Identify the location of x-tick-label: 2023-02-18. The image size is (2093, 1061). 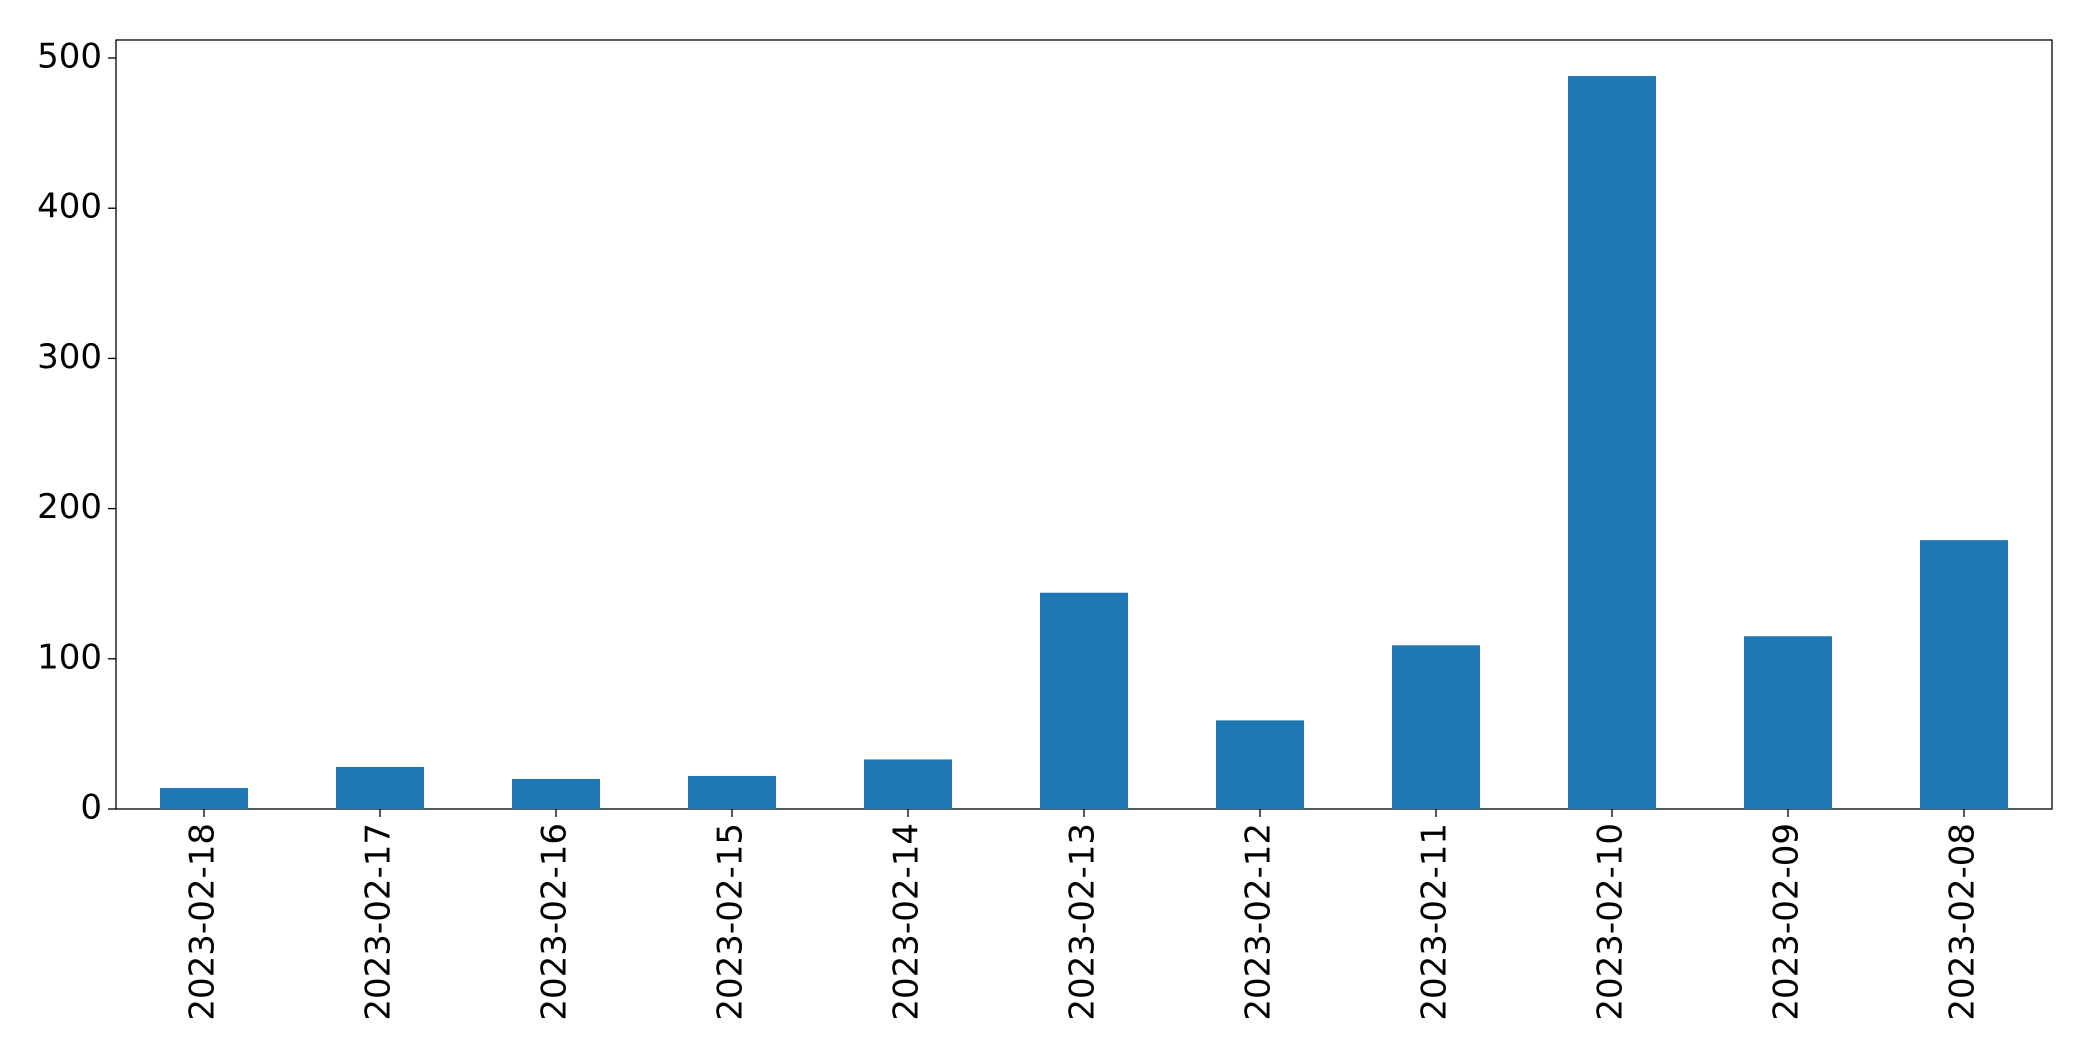
(203, 922).